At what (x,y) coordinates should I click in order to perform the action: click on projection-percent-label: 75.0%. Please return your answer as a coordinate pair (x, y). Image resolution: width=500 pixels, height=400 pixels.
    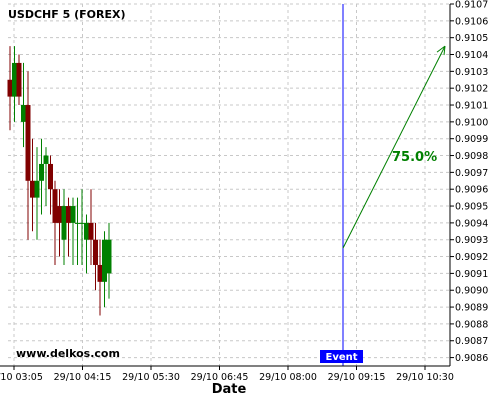
    Looking at the image, I should click on (414, 157).